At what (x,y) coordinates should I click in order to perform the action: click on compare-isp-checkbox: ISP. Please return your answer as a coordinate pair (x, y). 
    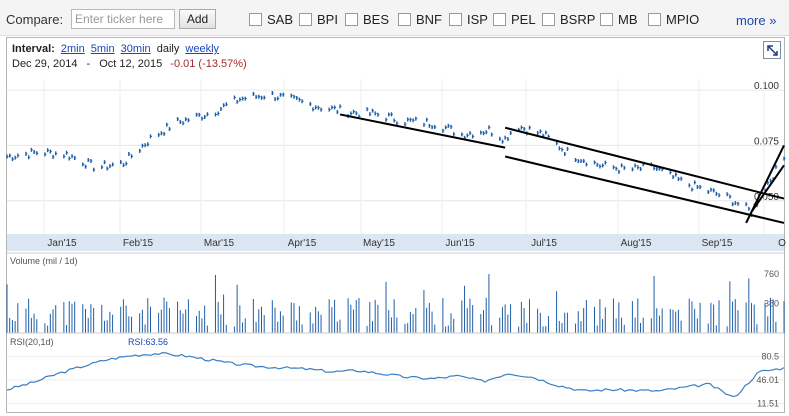
    Looking at the image, I should click on (468, 19).